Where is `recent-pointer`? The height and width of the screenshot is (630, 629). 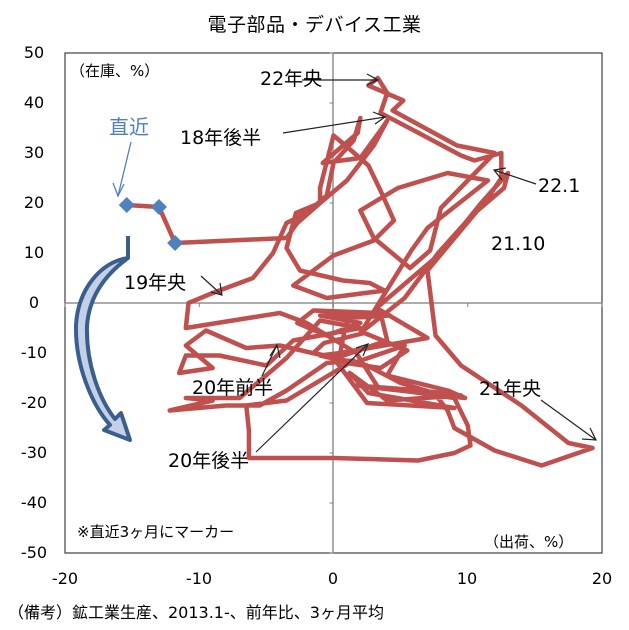
recent-pointer is located at coordinates (122, 169).